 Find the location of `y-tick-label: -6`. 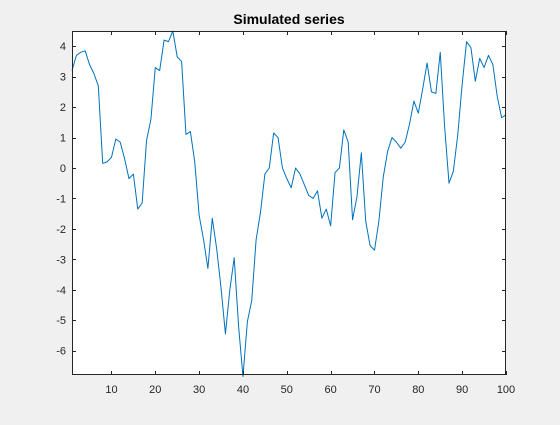

y-tick-label: -6 is located at coordinates (61, 352).